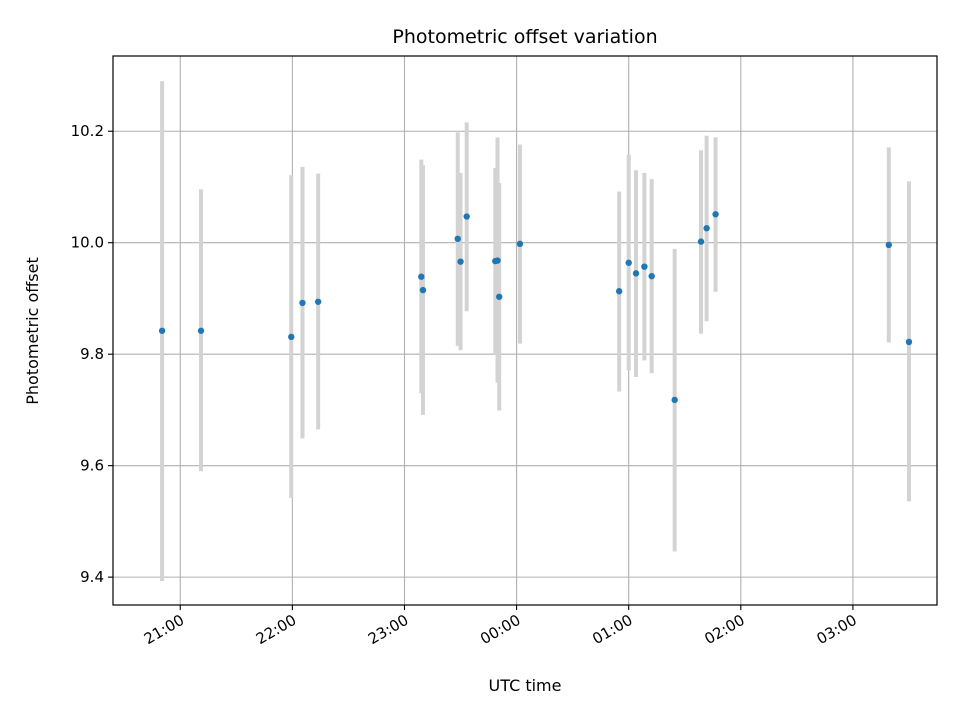  Describe the element at coordinates (525, 685) in the screenshot. I see `x-axis-label: UTC time` at that location.